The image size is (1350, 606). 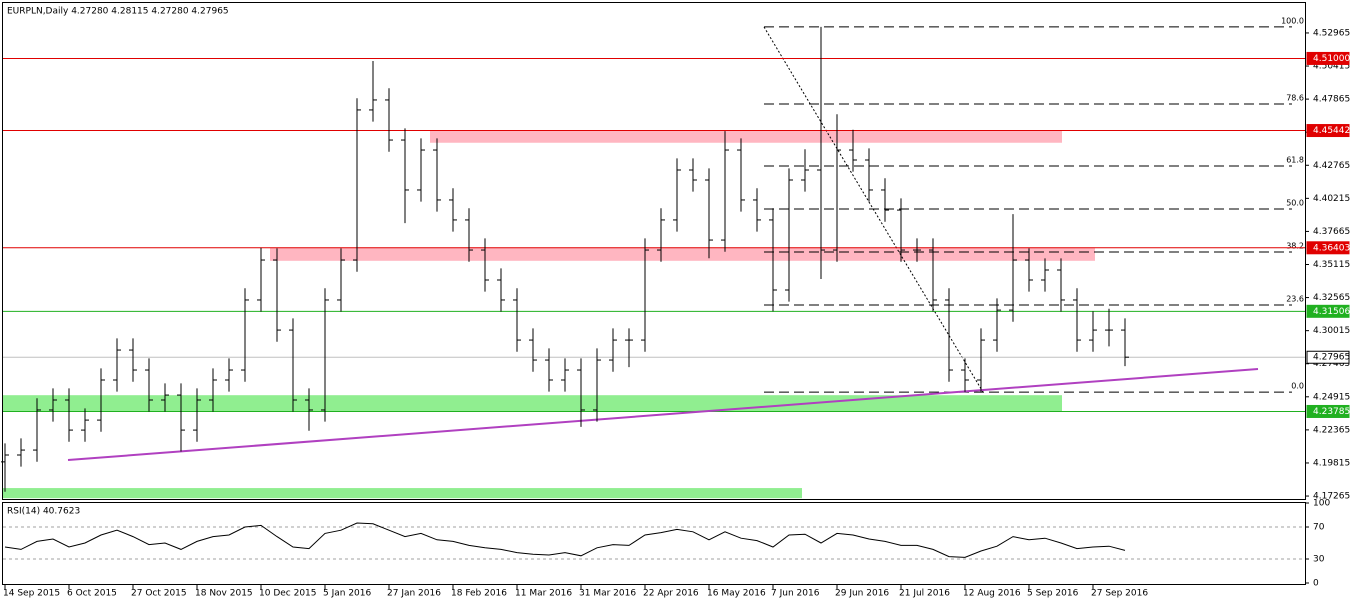 What do you see at coordinates (1331, 59) in the screenshot?
I see `level-label: 4.51000` at bounding box center [1331, 59].